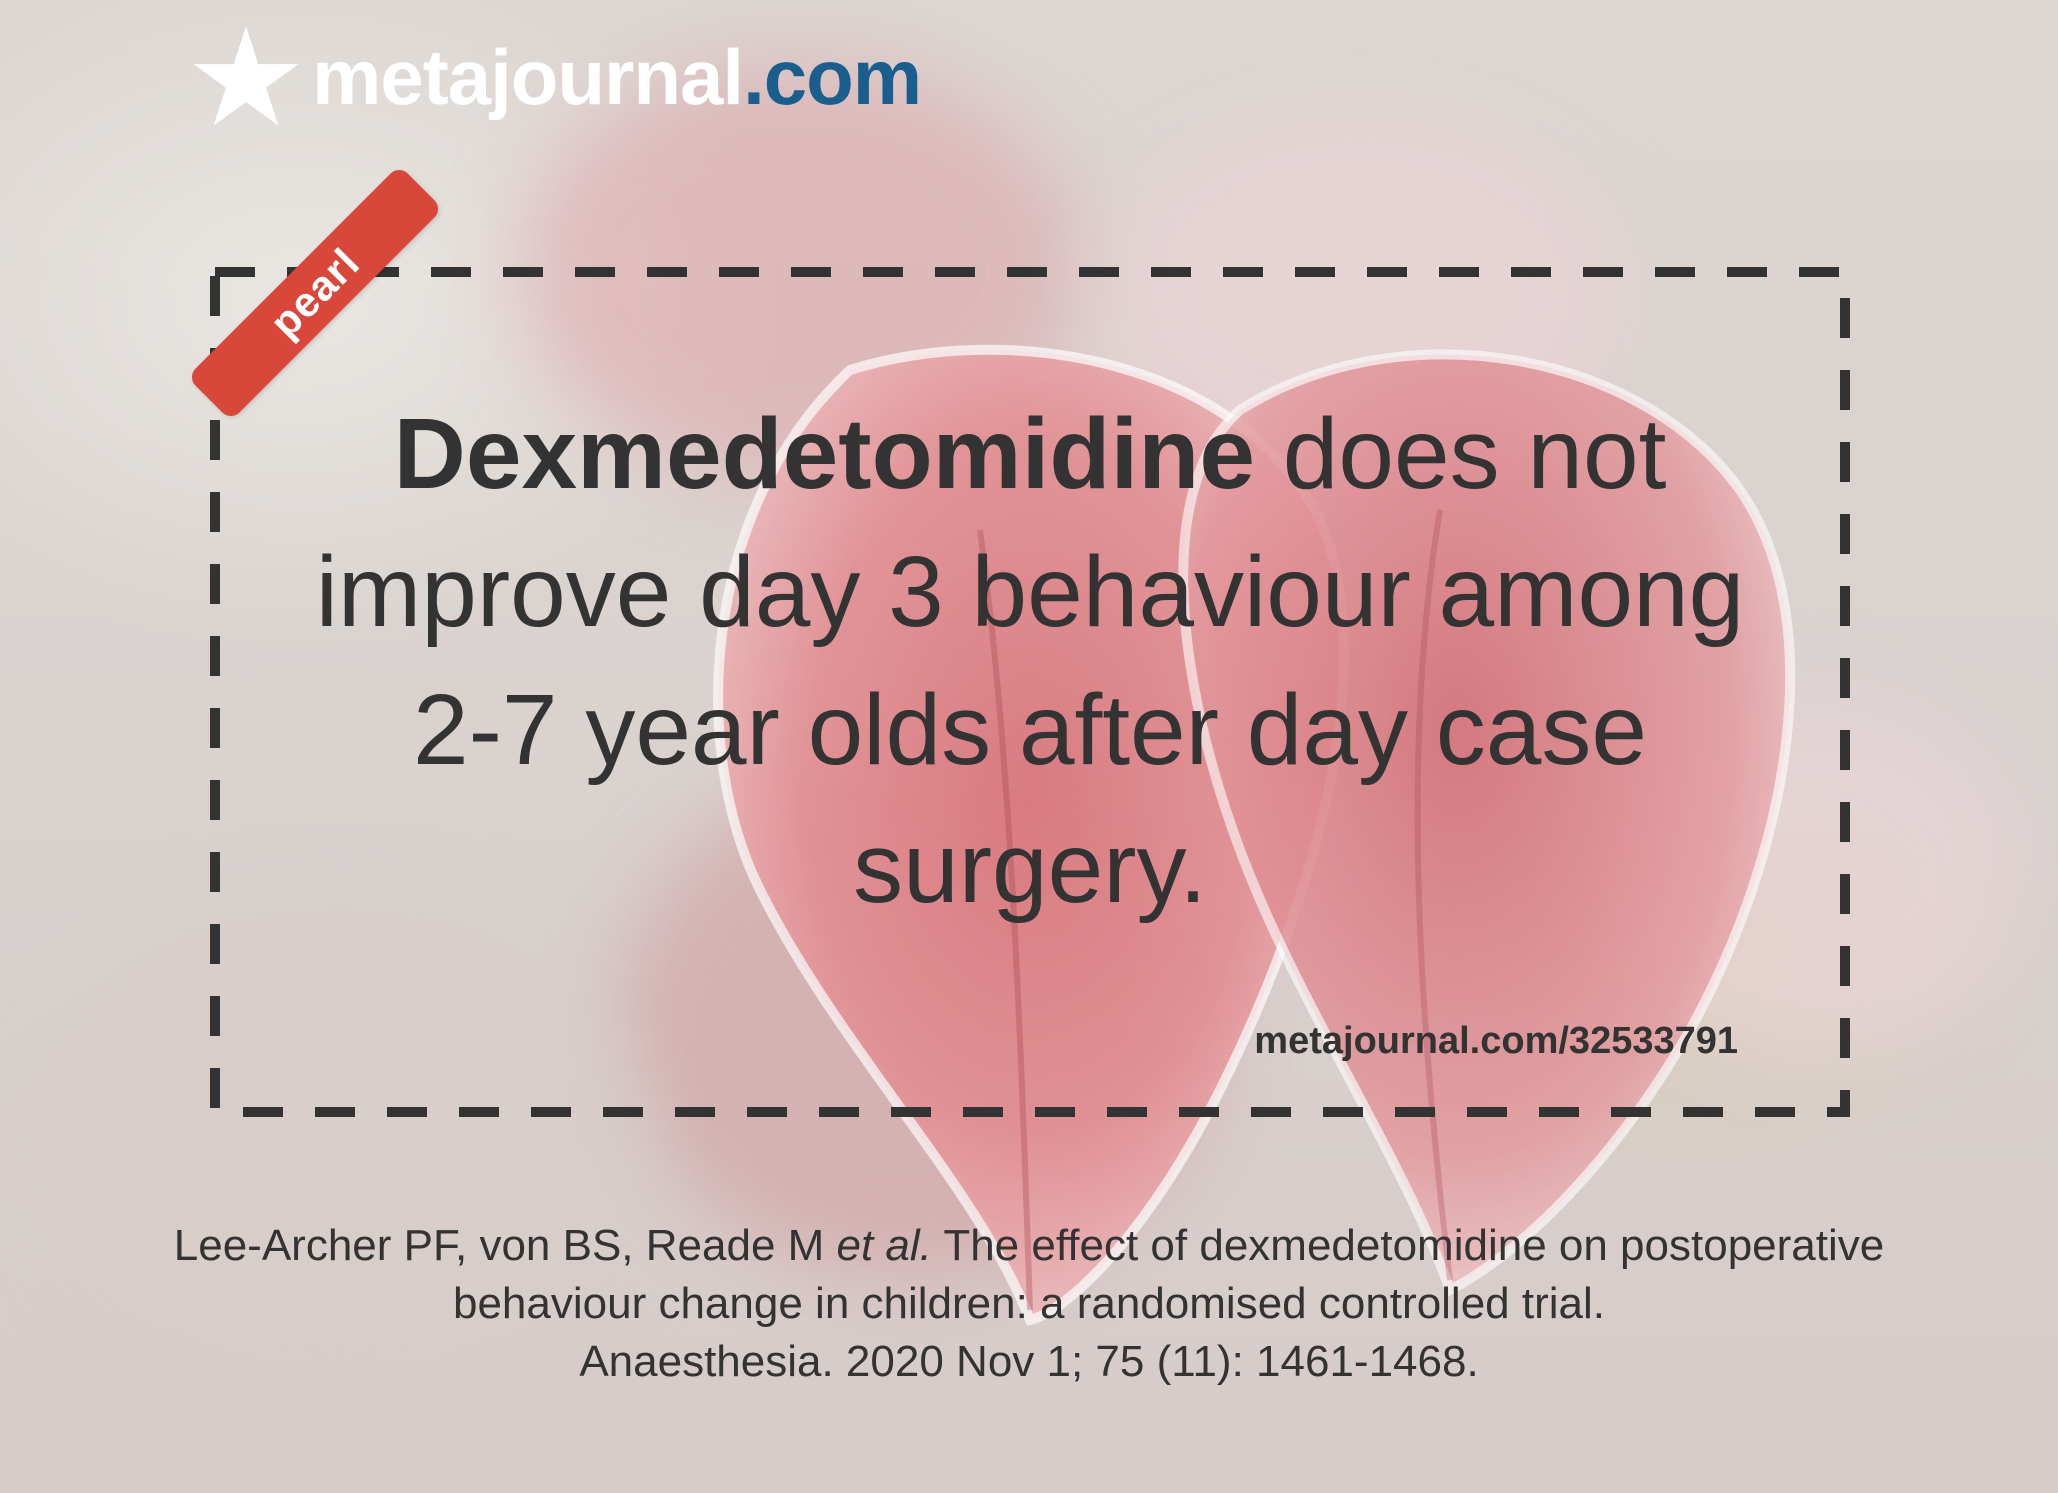 The height and width of the screenshot is (1493, 2058). I want to click on site-logo: metajournal.com, so click(556, 77).